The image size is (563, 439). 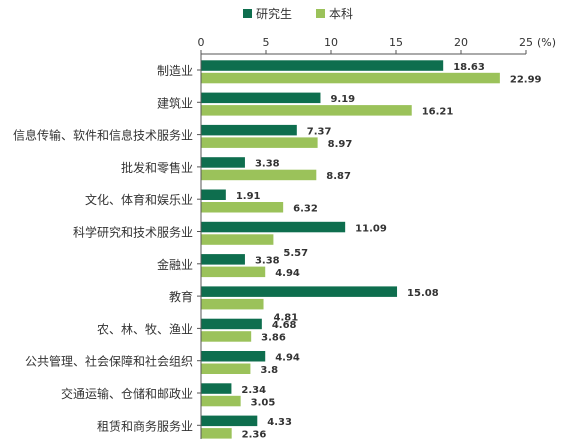 I want to click on value-label-0-6: 3.38, so click(x=267, y=261).